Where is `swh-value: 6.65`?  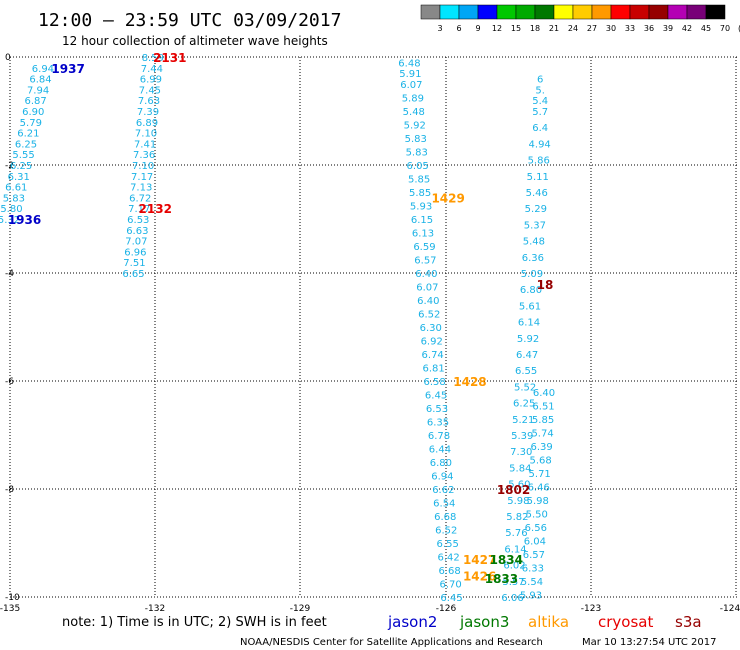
swh-value: 6.65 is located at coordinates (133, 274).